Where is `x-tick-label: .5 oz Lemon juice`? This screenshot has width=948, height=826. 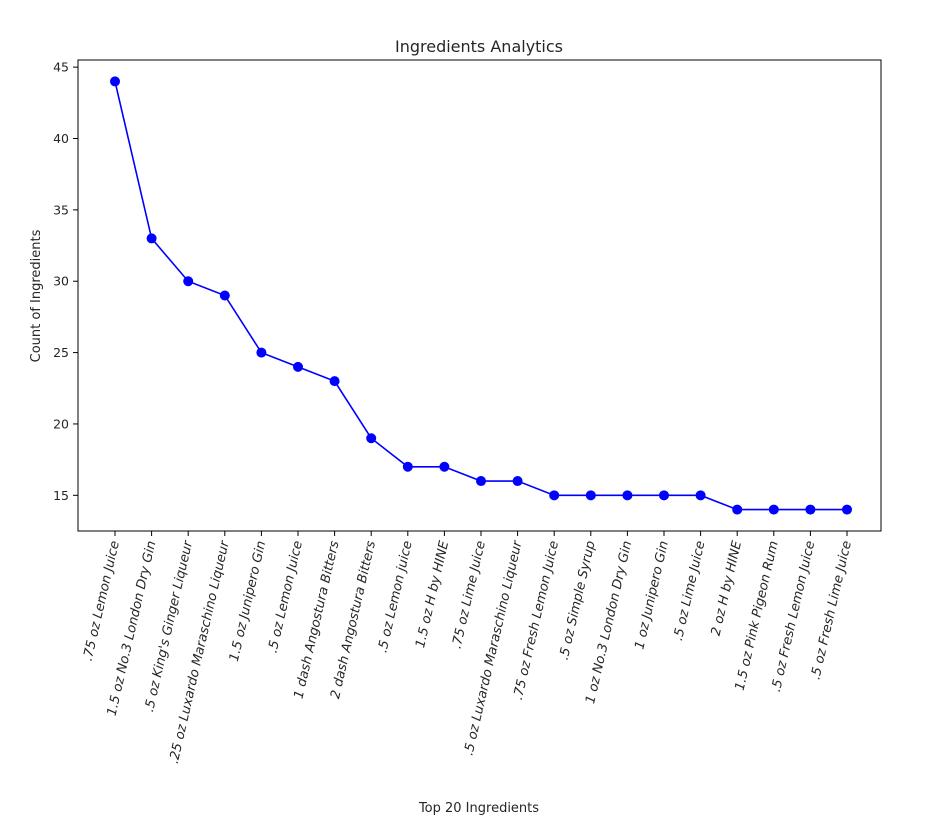
x-tick-label: .5 oz Lemon juice is located at coordinates (395, 597).